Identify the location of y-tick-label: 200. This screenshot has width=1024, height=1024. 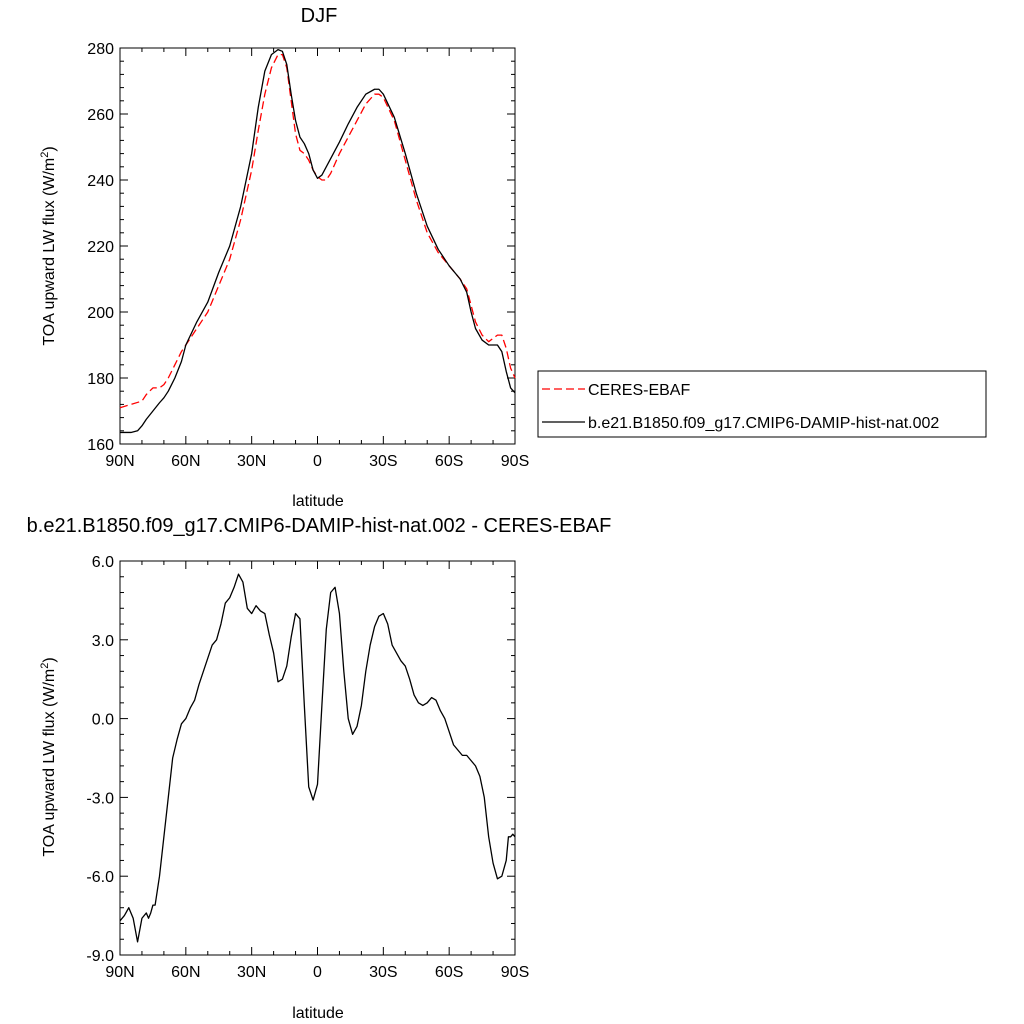
(100, 313).